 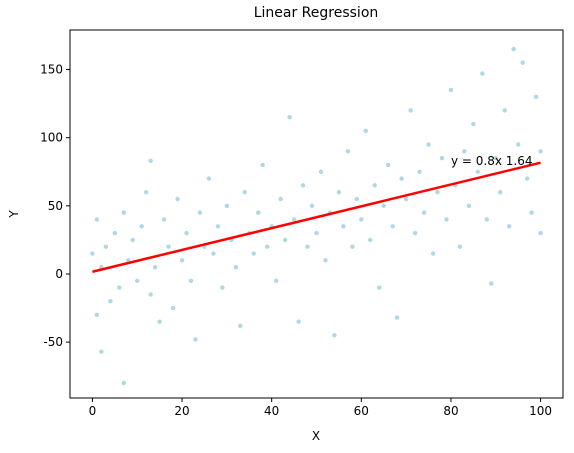 I want to click on y-tick-label: 150, so click(x=51, y=70).